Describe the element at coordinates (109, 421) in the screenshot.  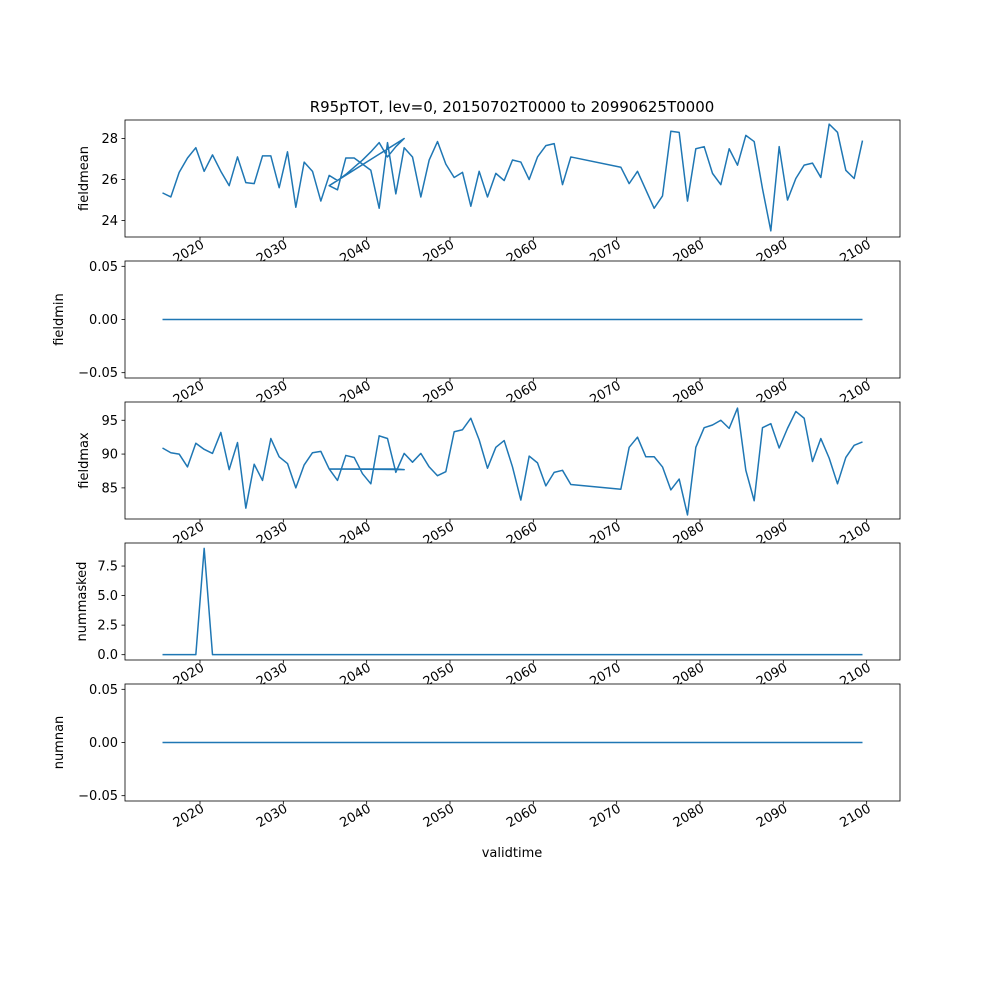
I see `y-tick-label: 95` at that location.